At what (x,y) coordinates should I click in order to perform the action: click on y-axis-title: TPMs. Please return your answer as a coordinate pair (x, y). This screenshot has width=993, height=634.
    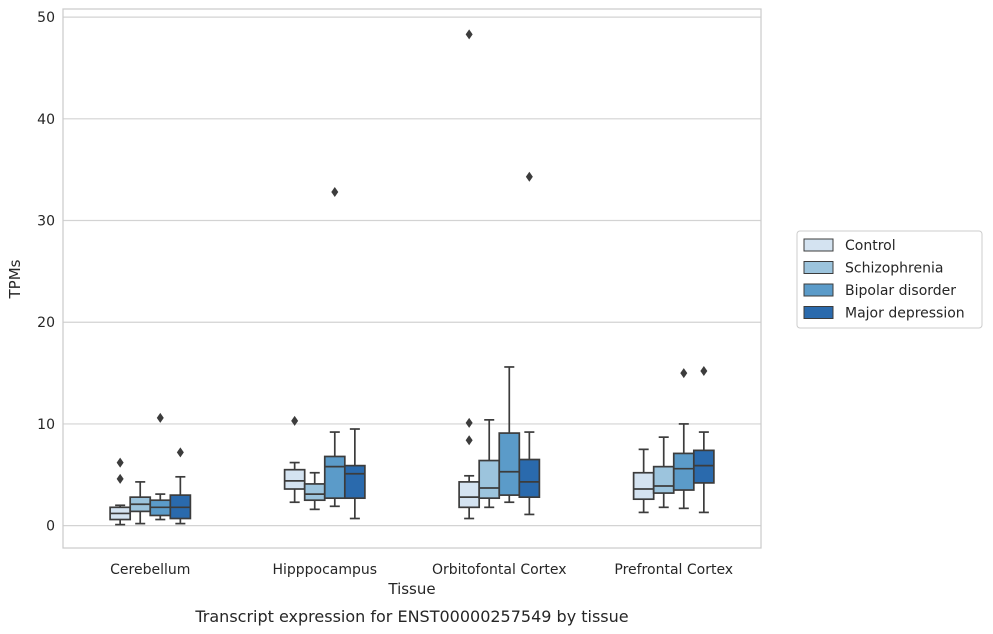
    Looking at the image, I should click on (15, 279).